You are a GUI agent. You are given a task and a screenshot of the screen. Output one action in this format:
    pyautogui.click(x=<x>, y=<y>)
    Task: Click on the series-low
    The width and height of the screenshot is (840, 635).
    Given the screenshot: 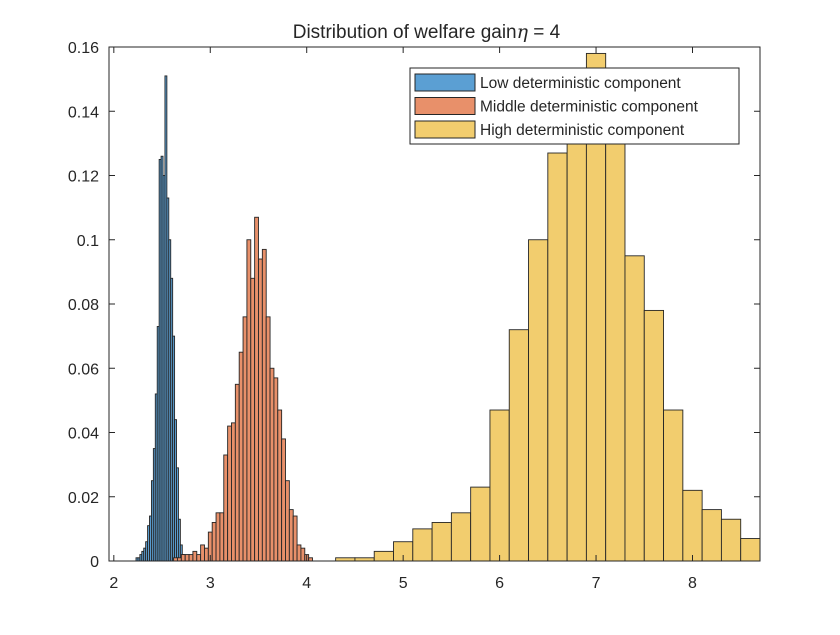 What is the action you would take?
    pyautogui.click(x=161, y=318)
    